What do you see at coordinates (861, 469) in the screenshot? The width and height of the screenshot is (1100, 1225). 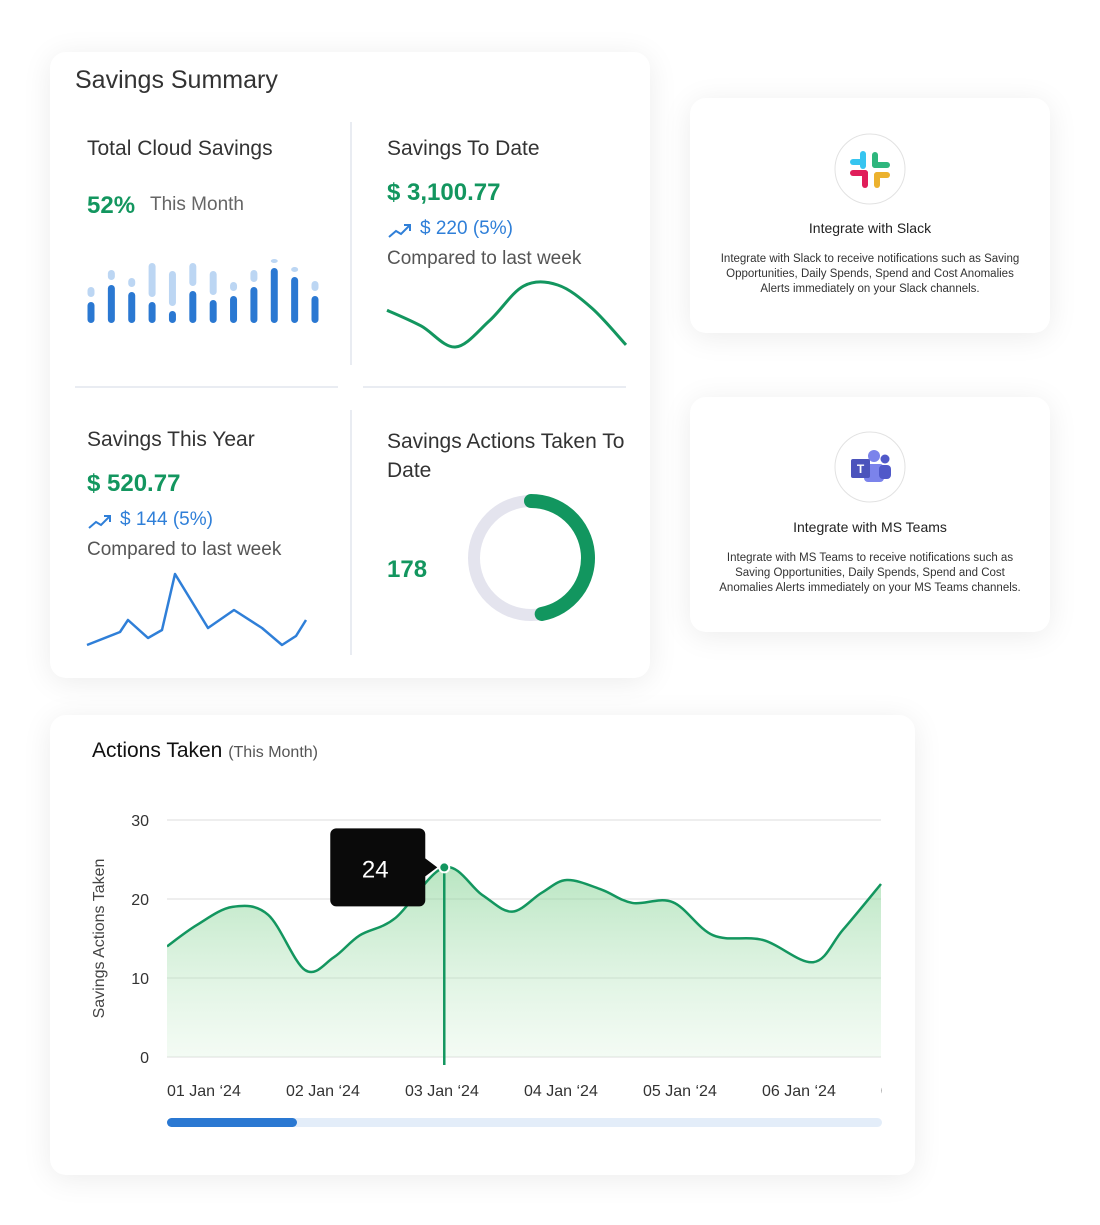 I see `svg-text: T` at bounding box center [861, 469].